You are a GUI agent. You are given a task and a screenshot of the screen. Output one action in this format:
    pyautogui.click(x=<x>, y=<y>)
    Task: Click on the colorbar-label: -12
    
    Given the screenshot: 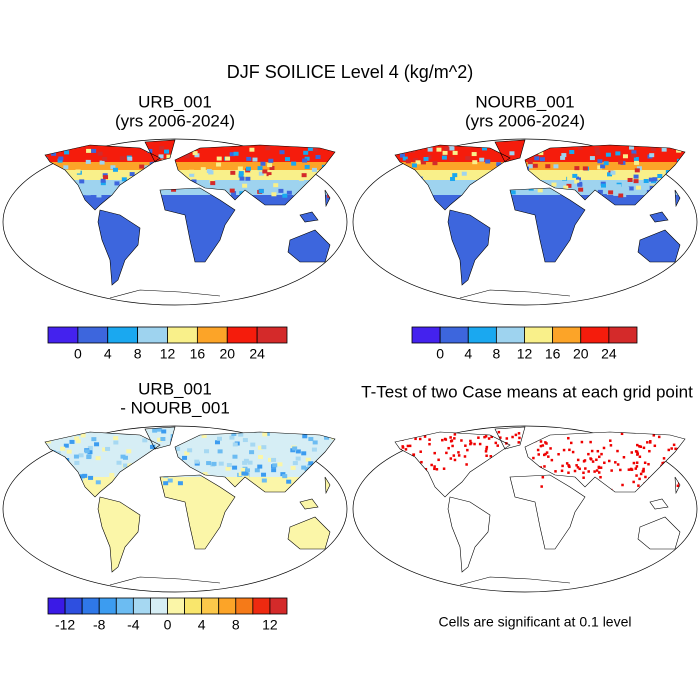 What is the action you would take?
    pyautogui.click(x=65, y=625)
    